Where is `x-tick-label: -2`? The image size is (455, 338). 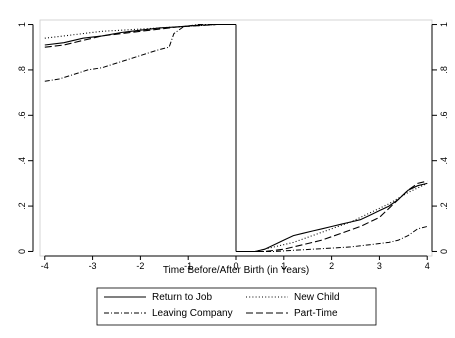
x-tick-label: -2 is located at coordinates (140, 266).